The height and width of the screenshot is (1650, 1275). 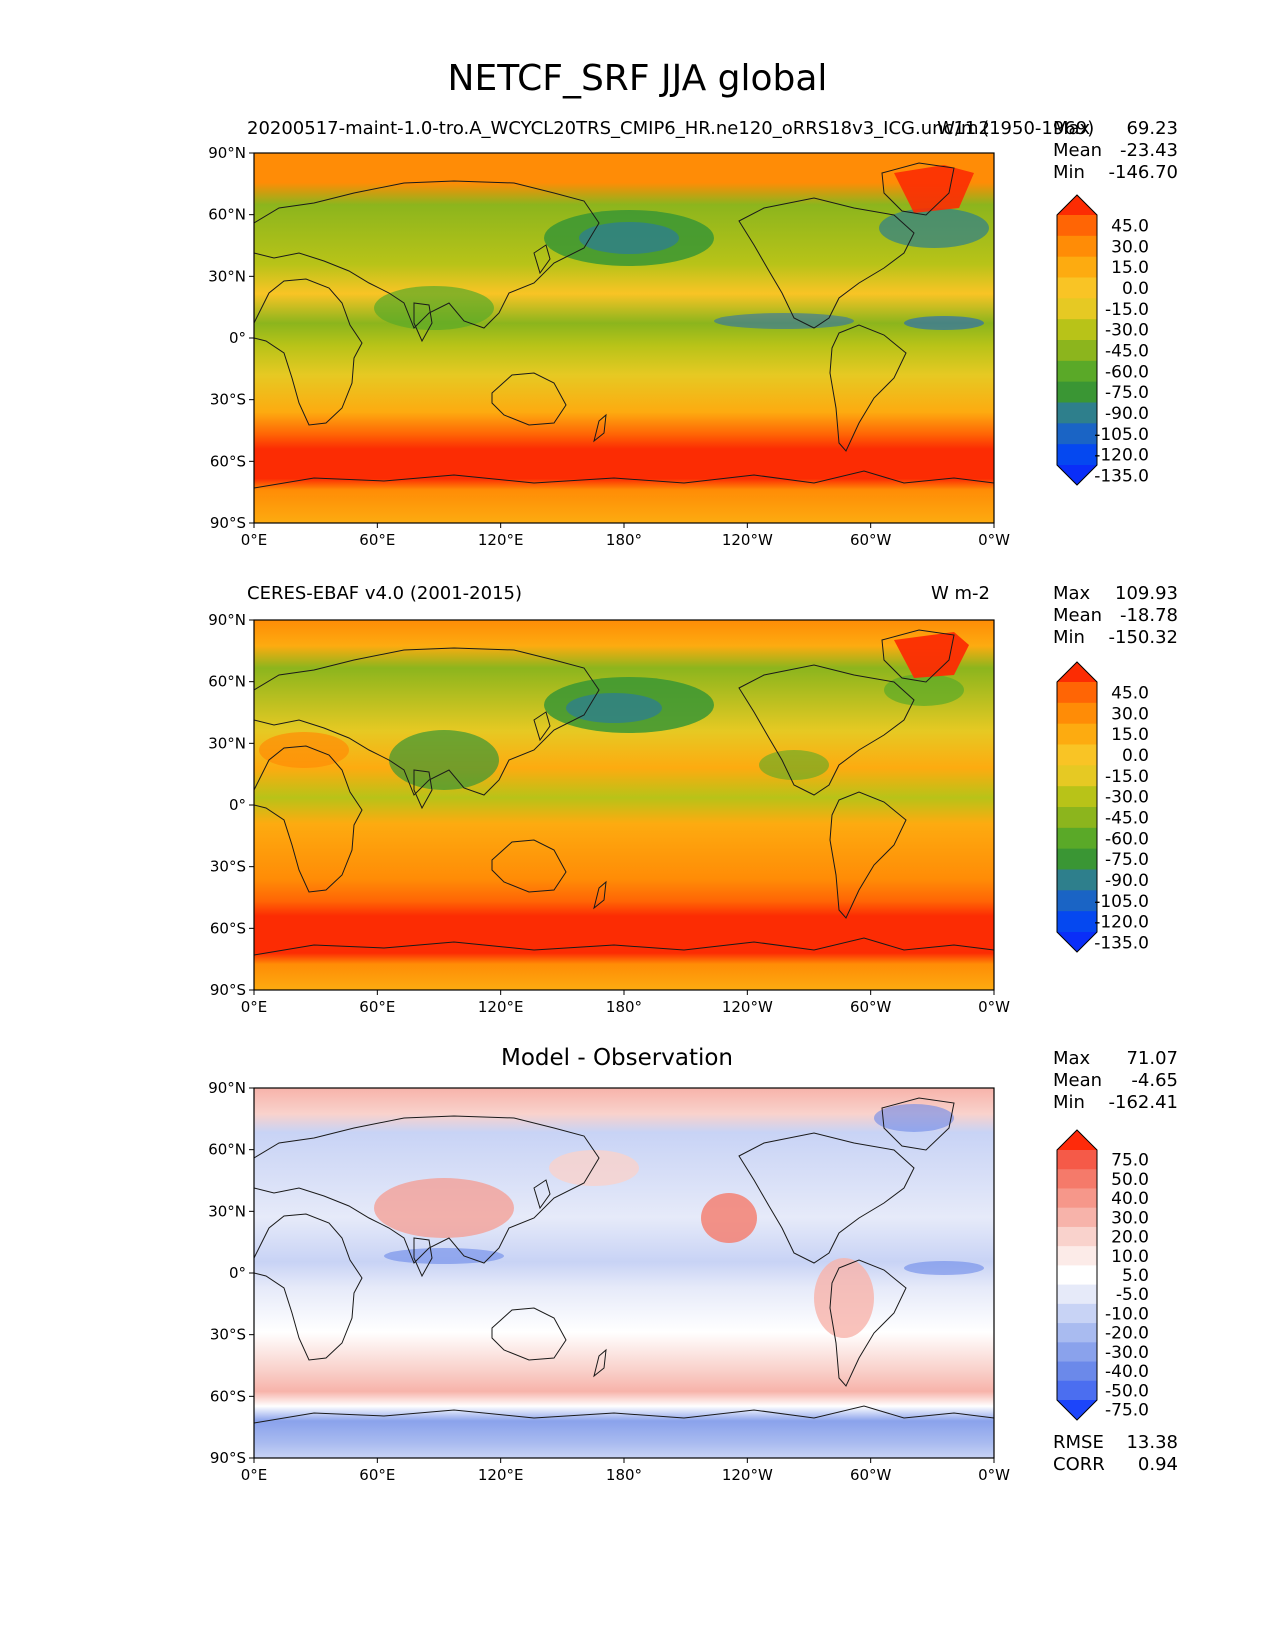 What do you see at coordinates (960, 593) in the screenshot?
I see `panel2-units: W m-2` at bounding box center [960, 593].